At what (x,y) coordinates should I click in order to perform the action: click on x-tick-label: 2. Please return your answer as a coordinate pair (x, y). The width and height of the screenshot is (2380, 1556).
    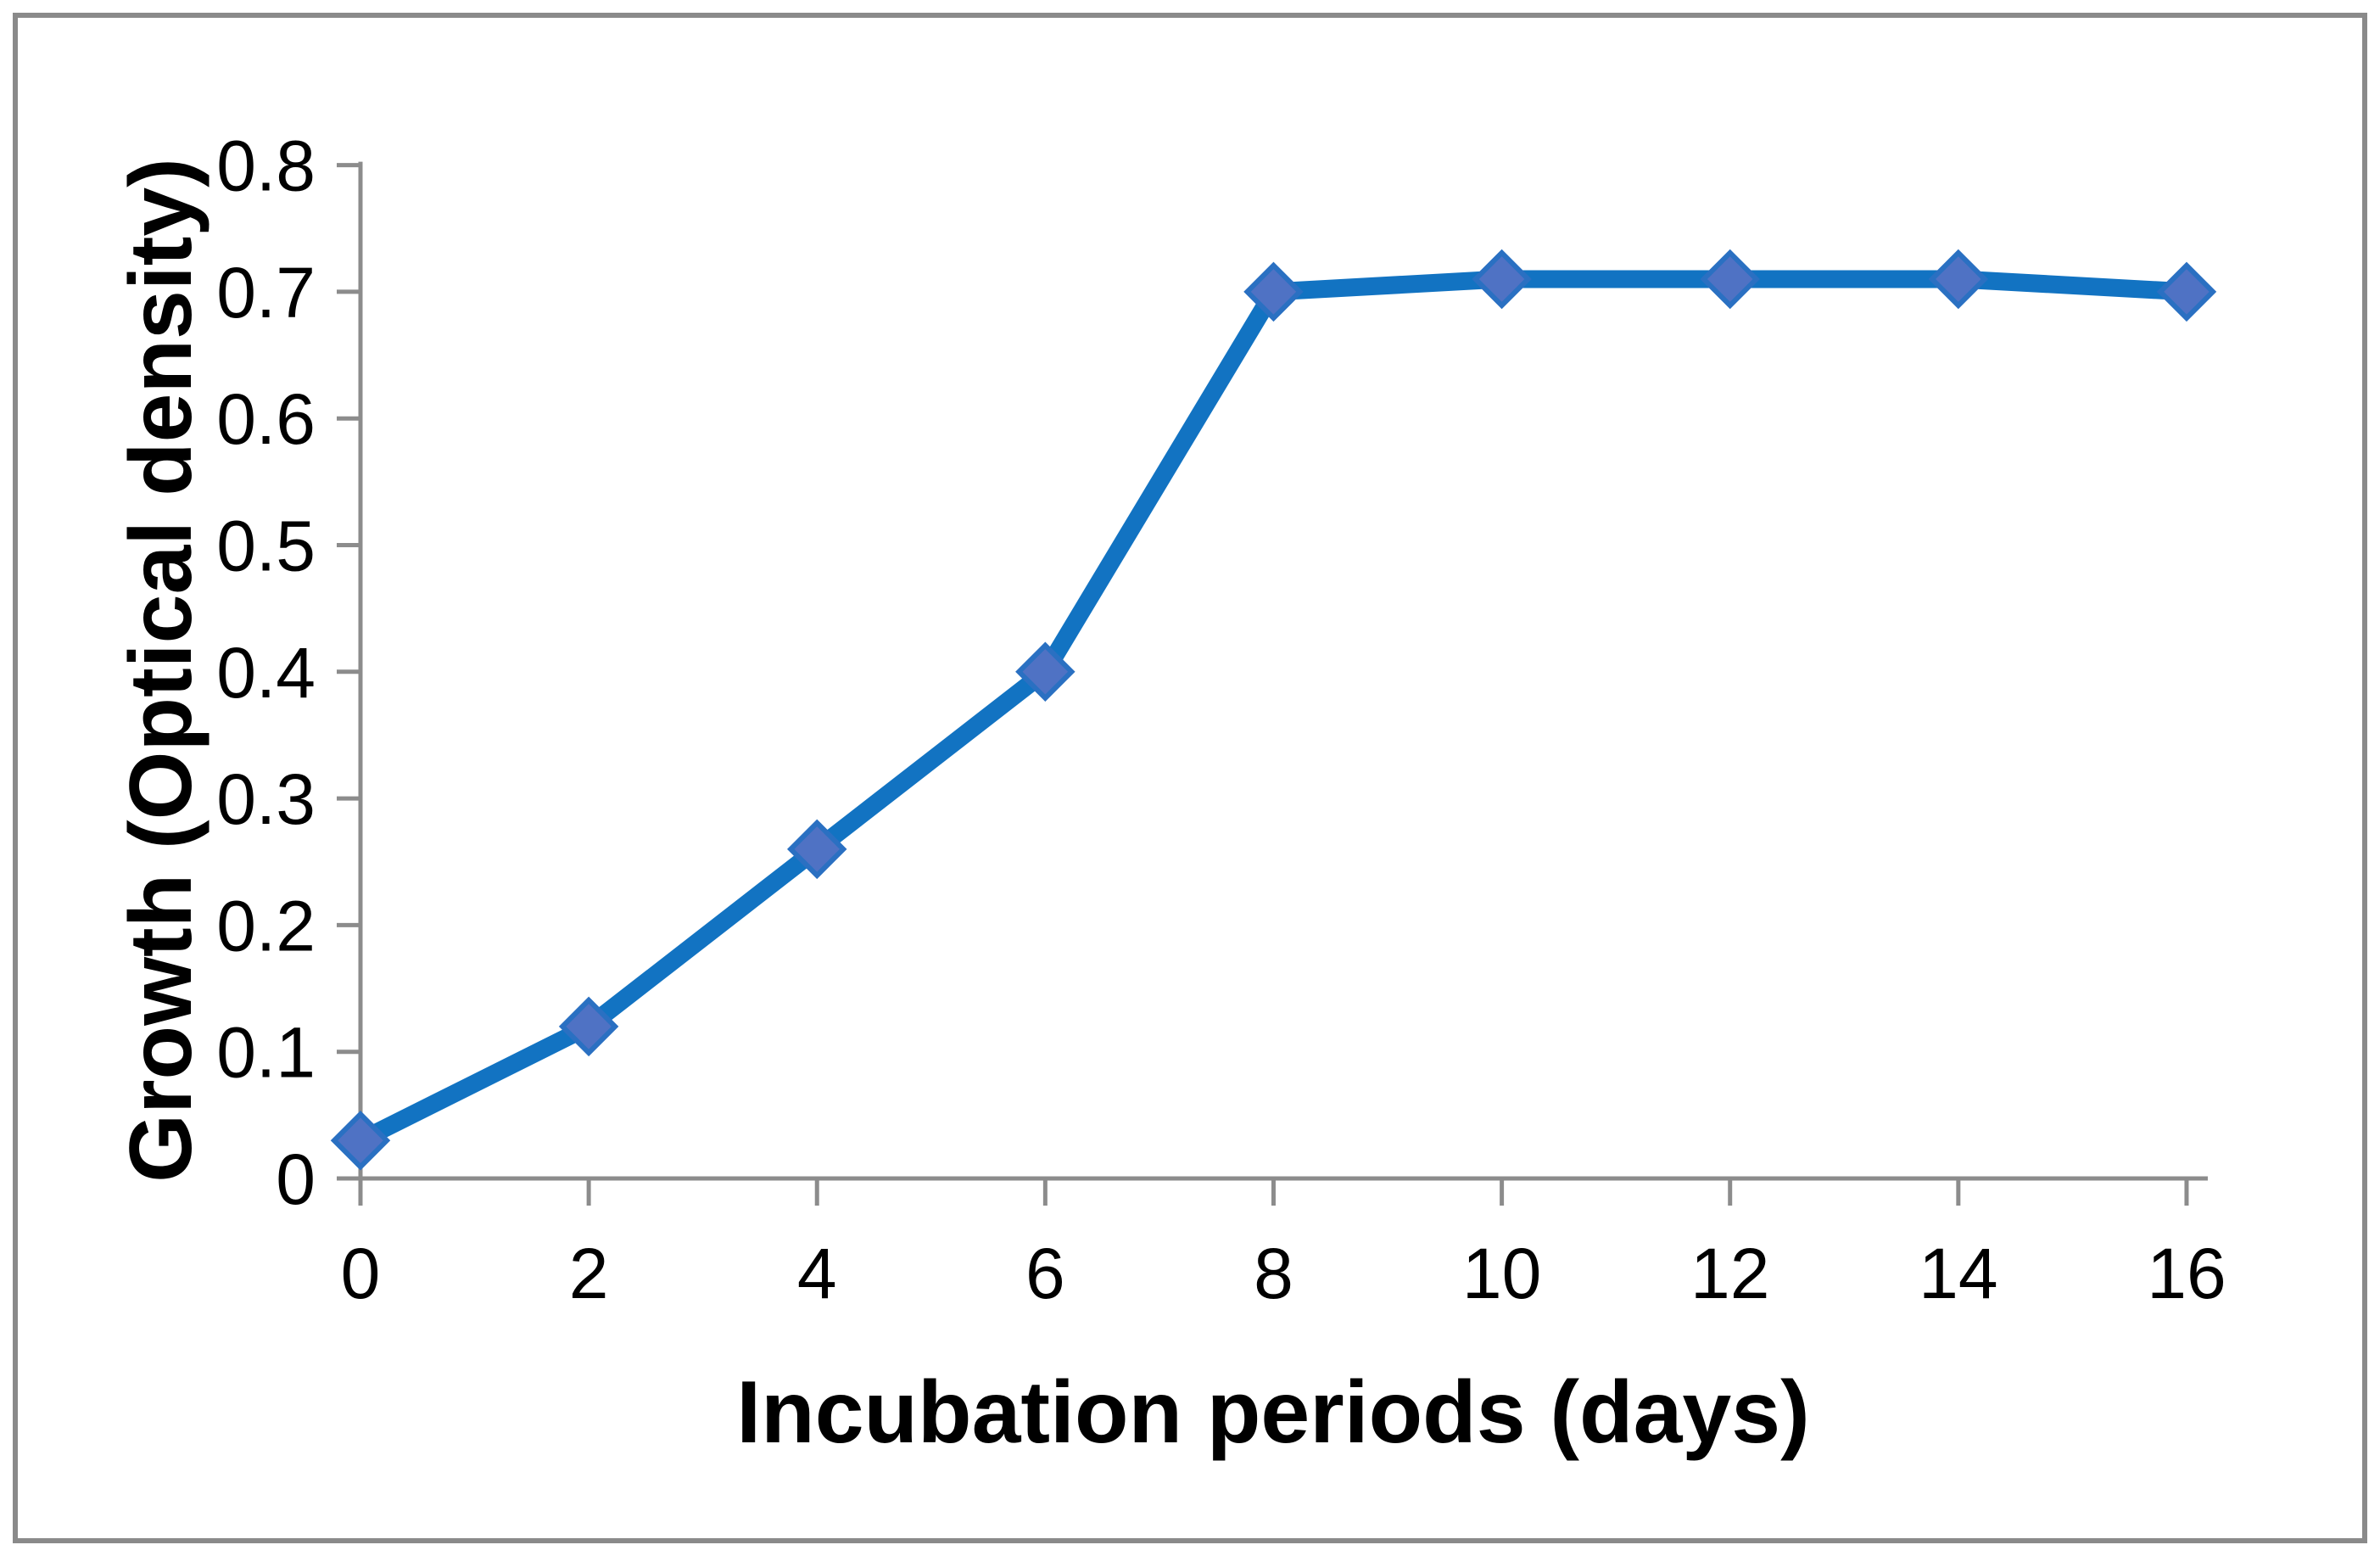
    Looking at the image, I should click on (589, 1273).